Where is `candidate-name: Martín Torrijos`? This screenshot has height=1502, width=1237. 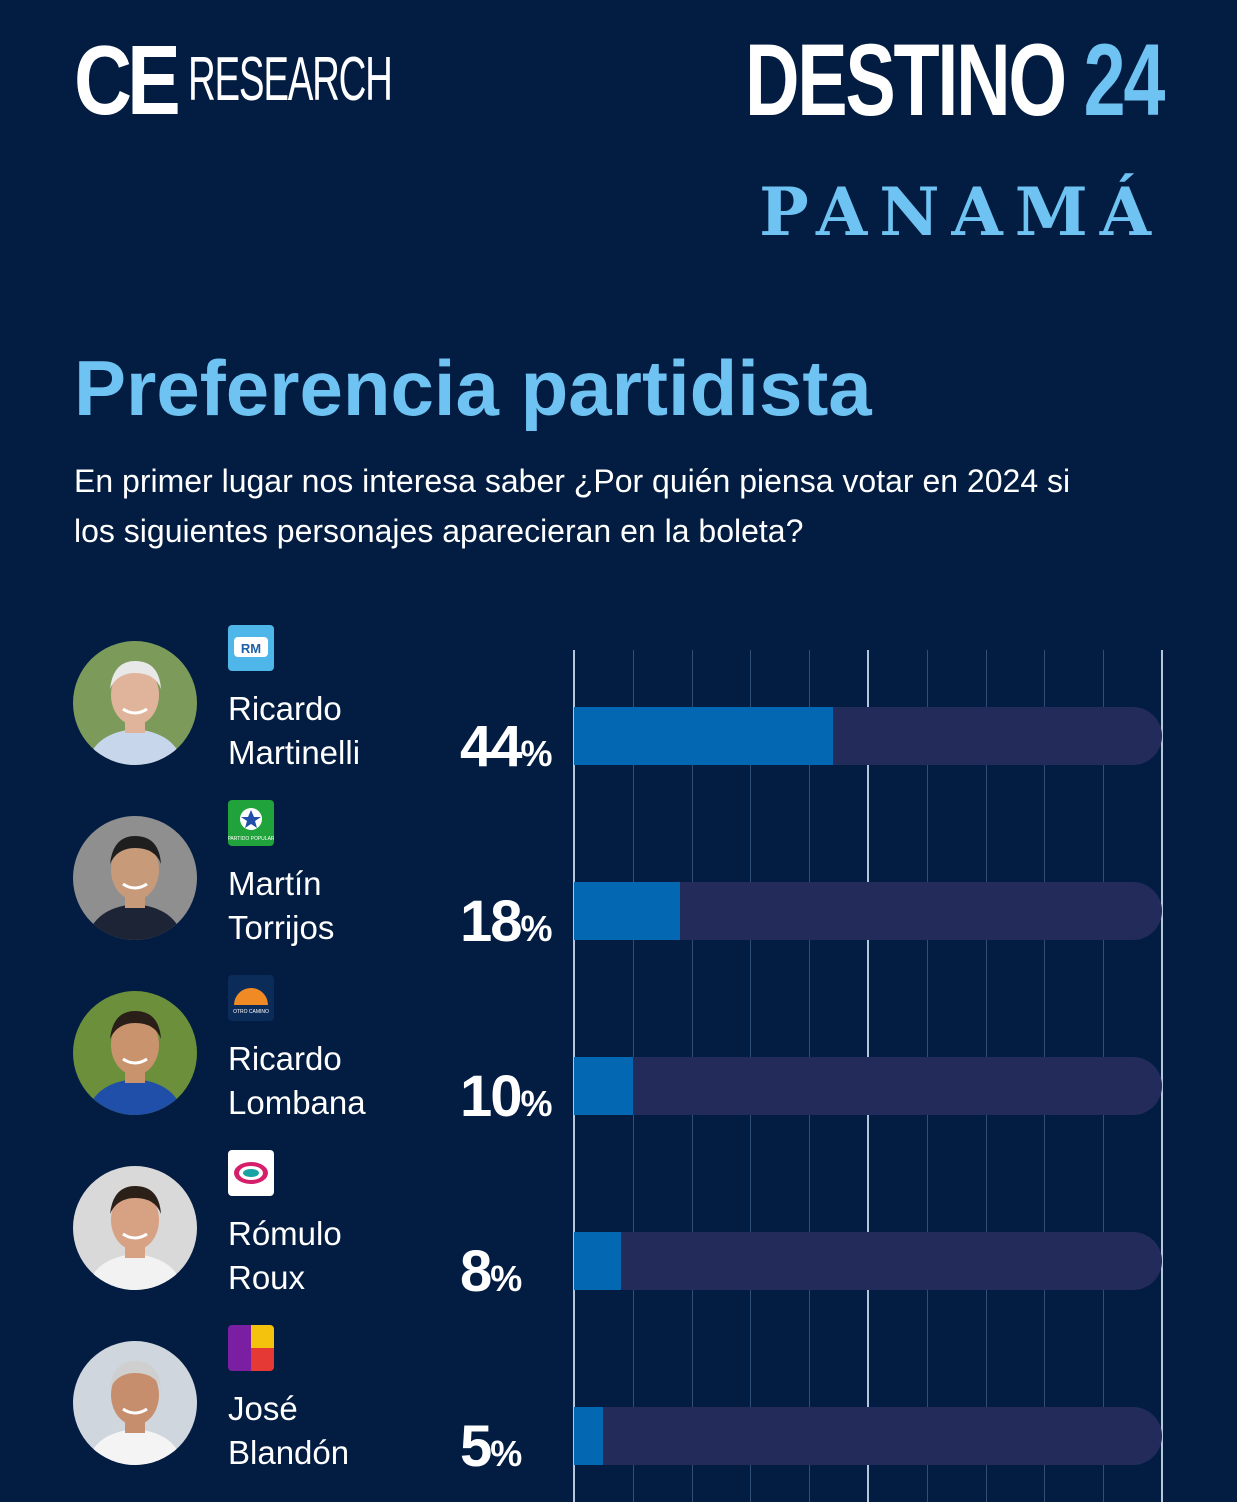 candidate-name: Martín Torrijos is located at coordinates (338, 906).